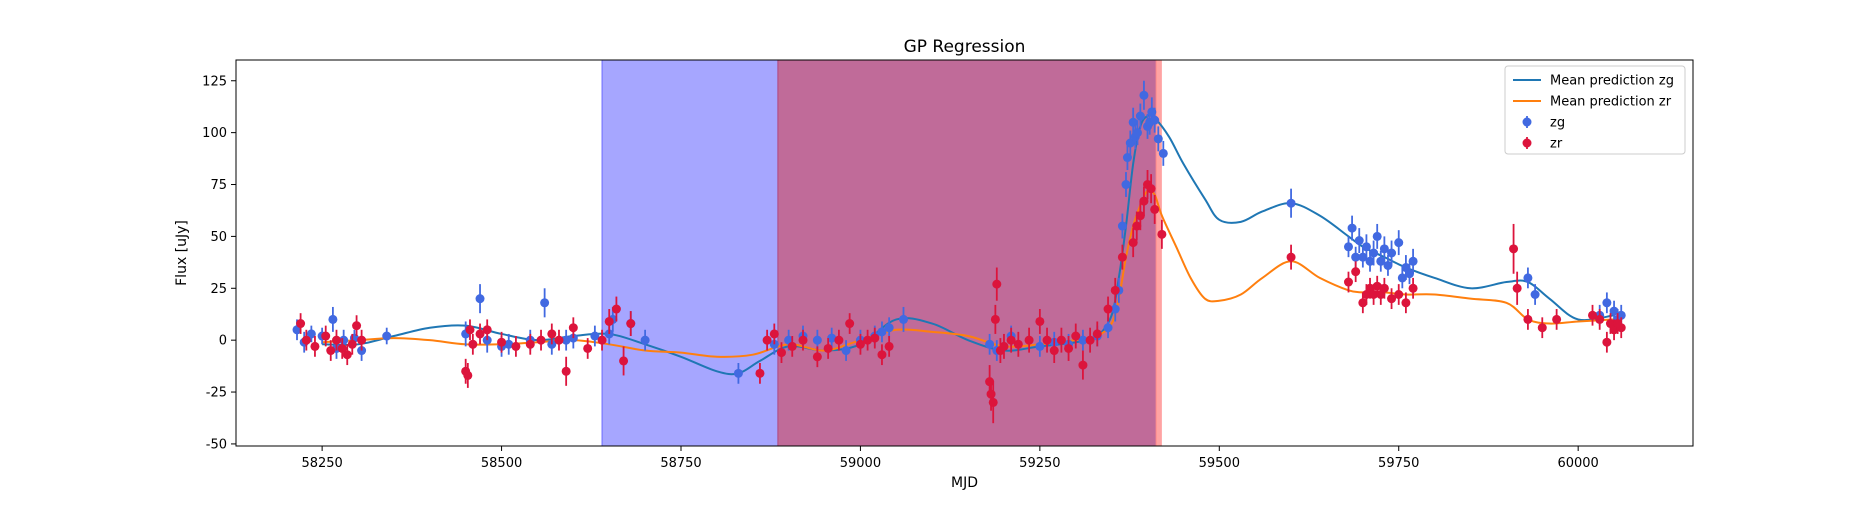 This screenshot has width=1875, height=505. Describe the element at coordinates (1556, 144) in the screenshot. I see `legend-label: zr` at that location.